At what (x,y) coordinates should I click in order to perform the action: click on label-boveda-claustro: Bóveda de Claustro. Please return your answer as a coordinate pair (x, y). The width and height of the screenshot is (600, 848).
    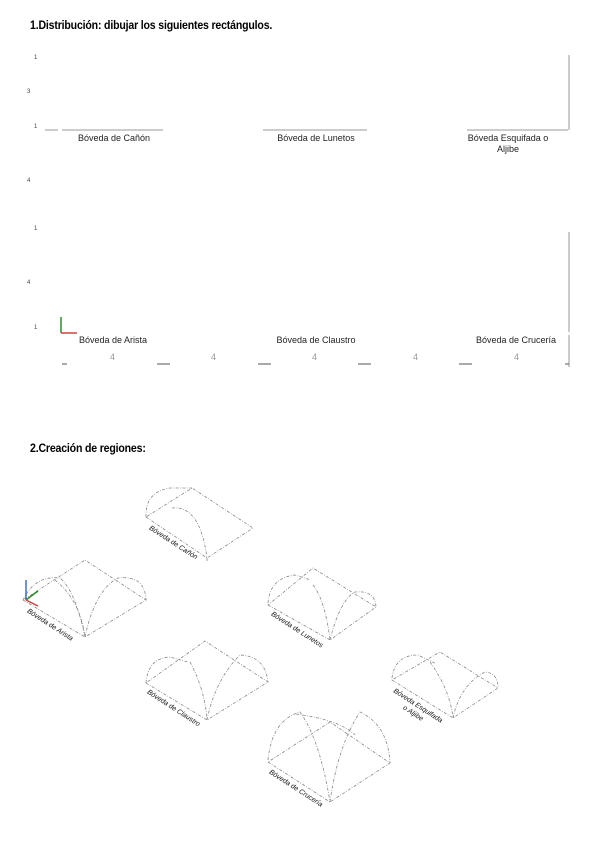
    Looking at the image, I should click on (316, 340).